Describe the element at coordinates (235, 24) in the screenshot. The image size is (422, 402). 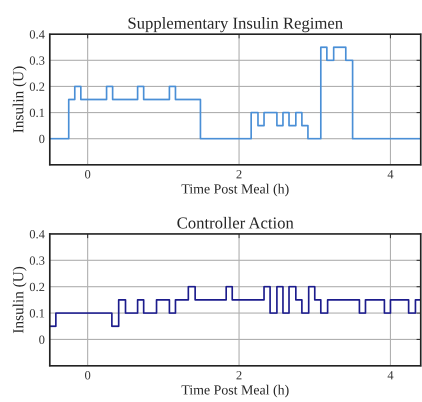
I see `chart-title: Supplementary Insulin Regimen` at that location.